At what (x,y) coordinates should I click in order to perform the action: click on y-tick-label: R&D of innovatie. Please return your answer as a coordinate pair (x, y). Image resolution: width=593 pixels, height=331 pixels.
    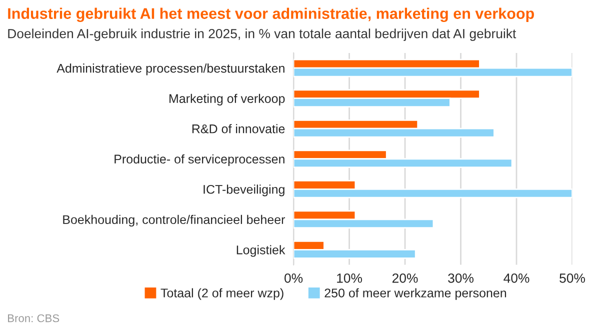
    Looking at the image, I should click on (238, 129).